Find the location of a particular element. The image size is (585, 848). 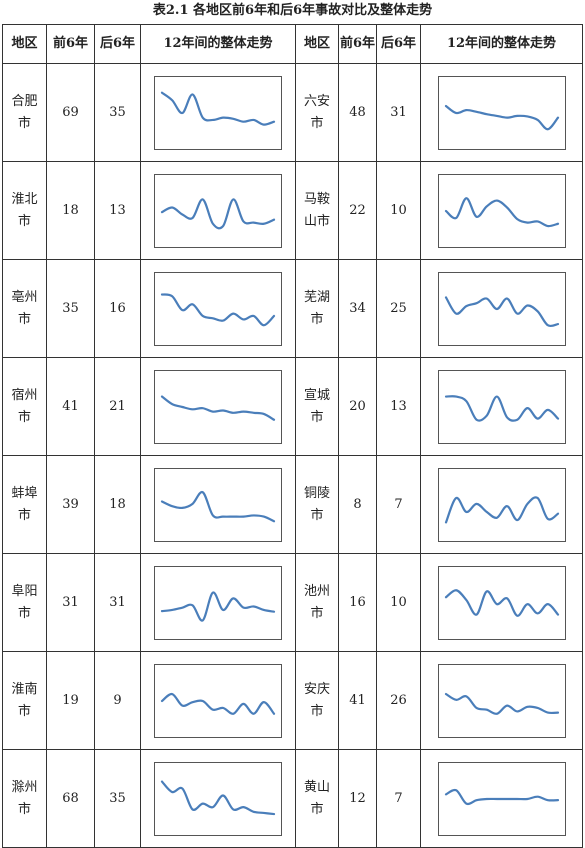

first6-count: 68 is located at coordinates (70, 798).